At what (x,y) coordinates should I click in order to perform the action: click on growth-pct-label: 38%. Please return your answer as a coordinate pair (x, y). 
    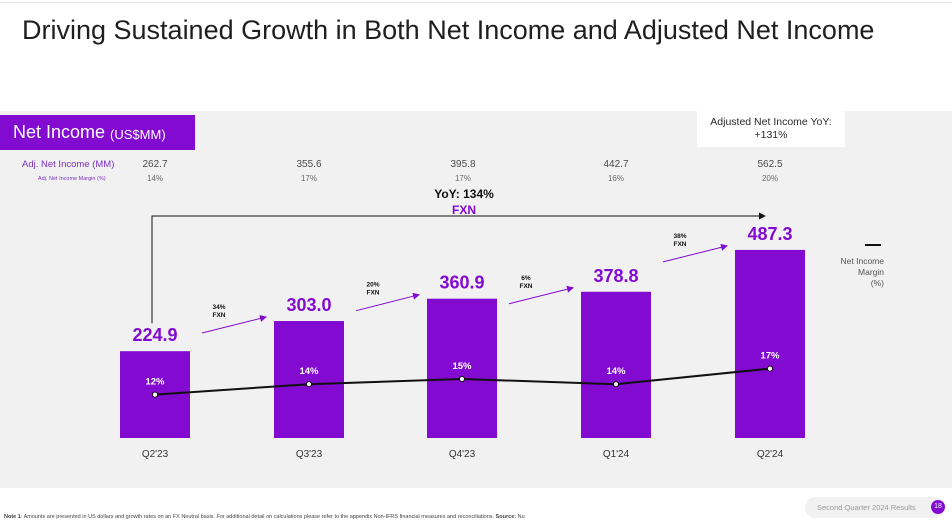
    Looking at the image, I should click on (679, 236).